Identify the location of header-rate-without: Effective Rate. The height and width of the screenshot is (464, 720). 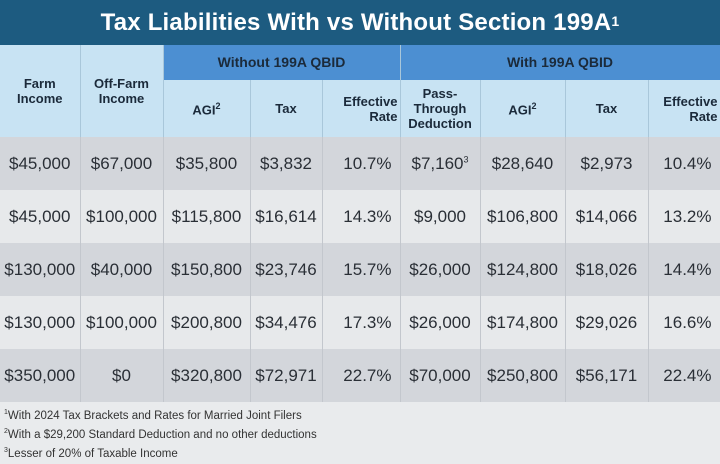
(361, 108).